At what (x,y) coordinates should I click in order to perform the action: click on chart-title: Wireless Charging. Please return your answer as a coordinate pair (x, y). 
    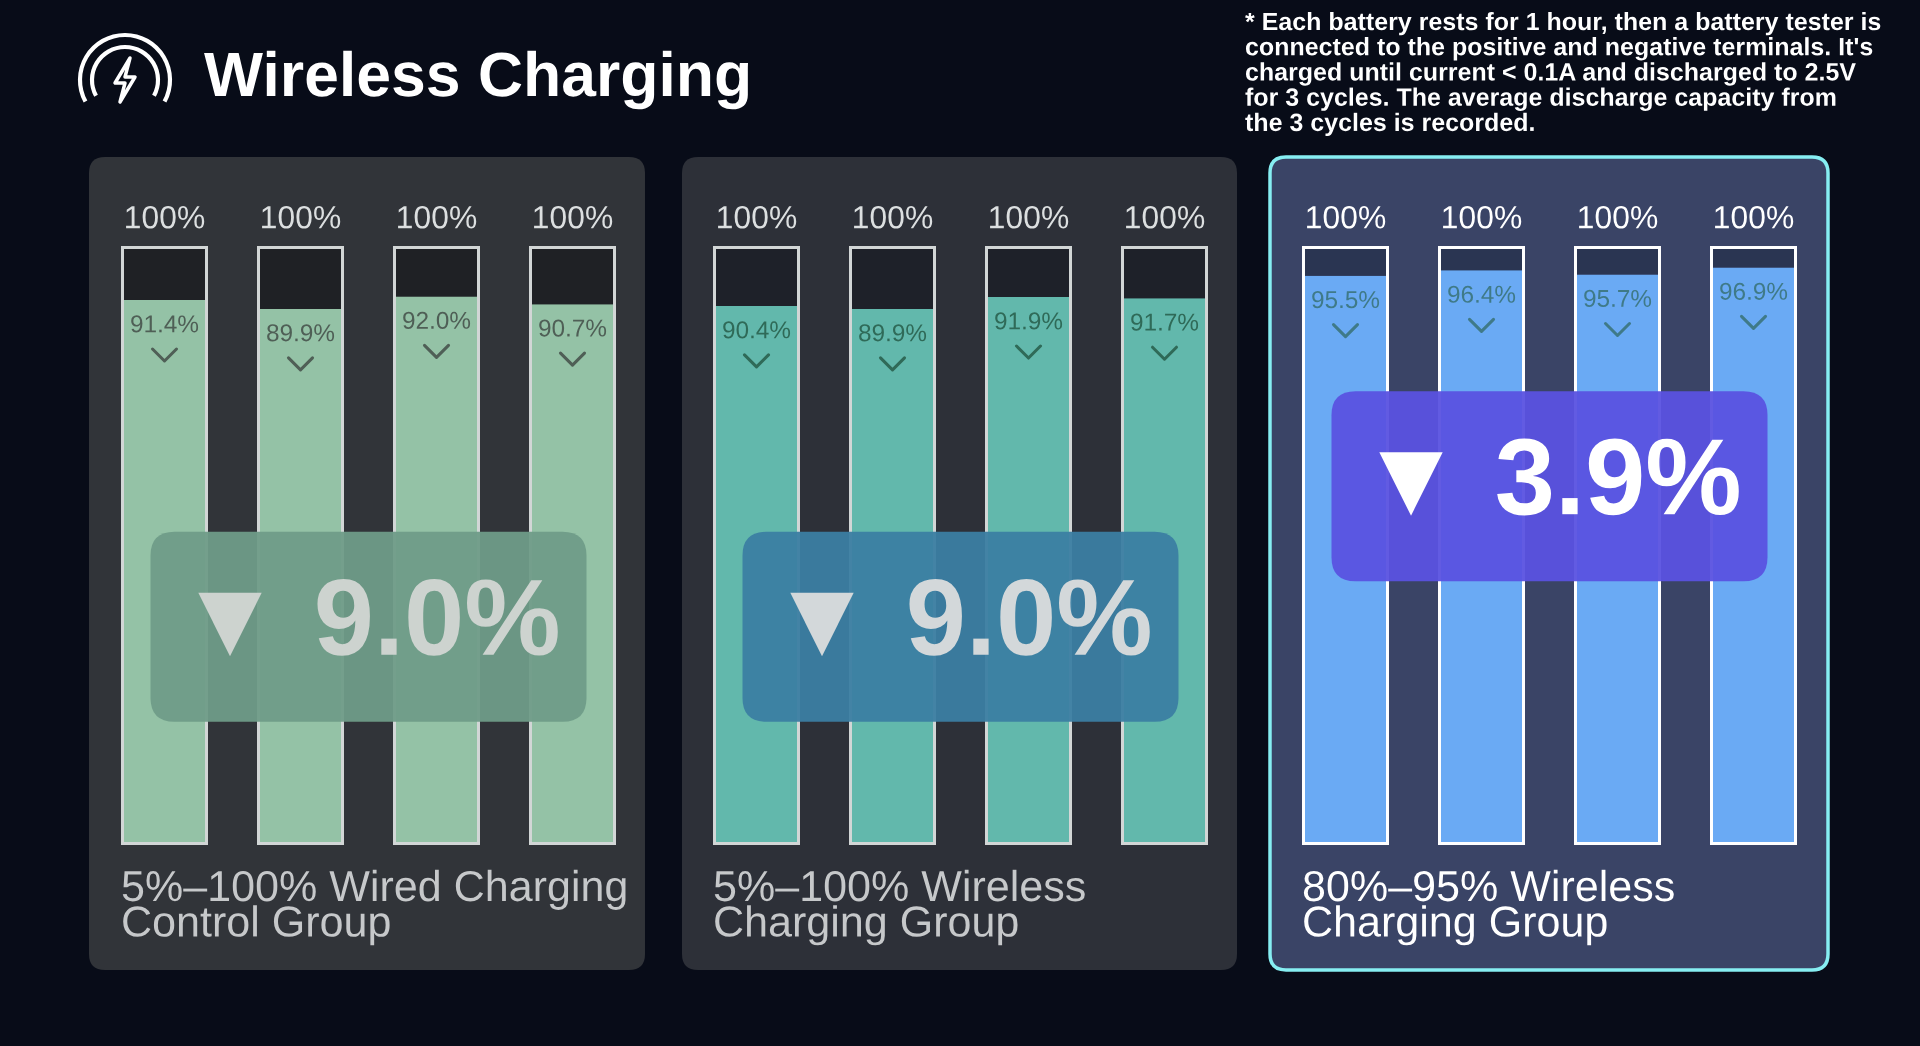
    Looking at the image, I should click on (476, 80).